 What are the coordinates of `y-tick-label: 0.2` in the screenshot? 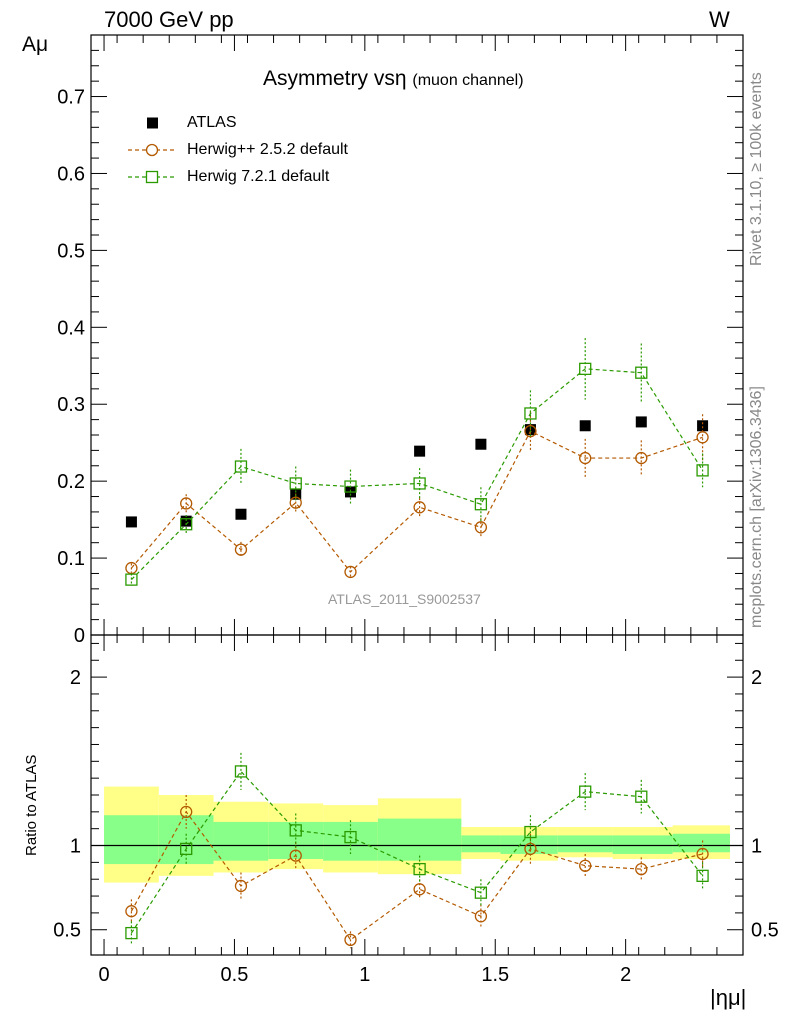 It's located at (71, 482).